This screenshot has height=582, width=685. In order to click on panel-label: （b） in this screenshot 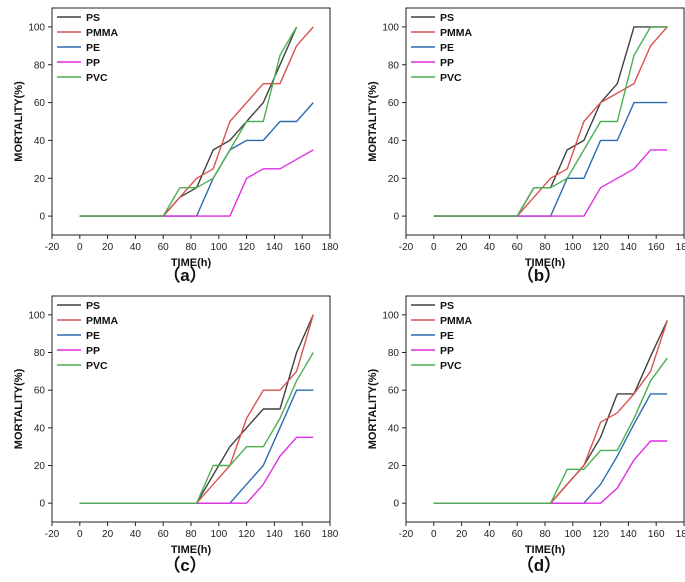, I will do `click(539, 275)`.